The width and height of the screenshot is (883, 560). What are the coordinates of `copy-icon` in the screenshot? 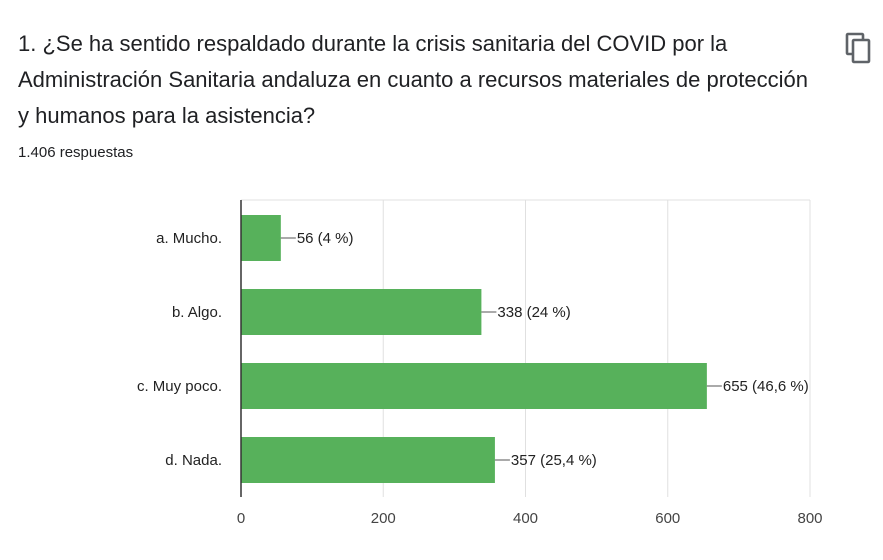 It's located at (858, 48).